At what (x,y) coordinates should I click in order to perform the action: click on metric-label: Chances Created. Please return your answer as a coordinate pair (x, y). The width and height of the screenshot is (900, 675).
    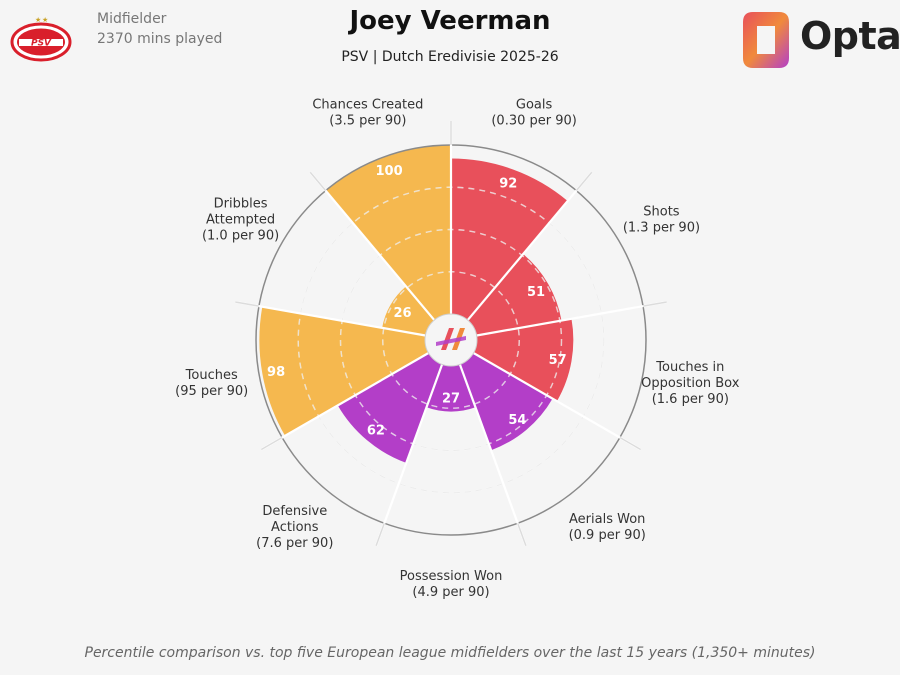
    Looking at the image, I should click on (367, 105).